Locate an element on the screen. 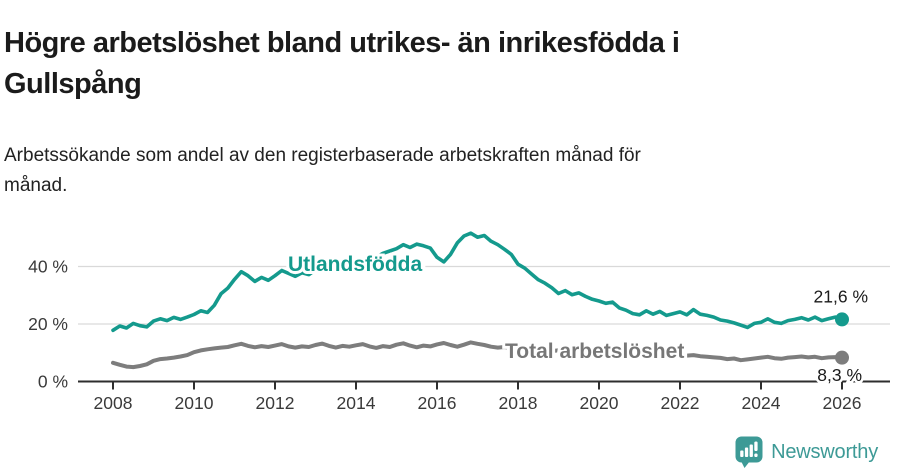  series-label-total-arbetsloshet: Total arbetslöshet is located at coordinates (594, 351).